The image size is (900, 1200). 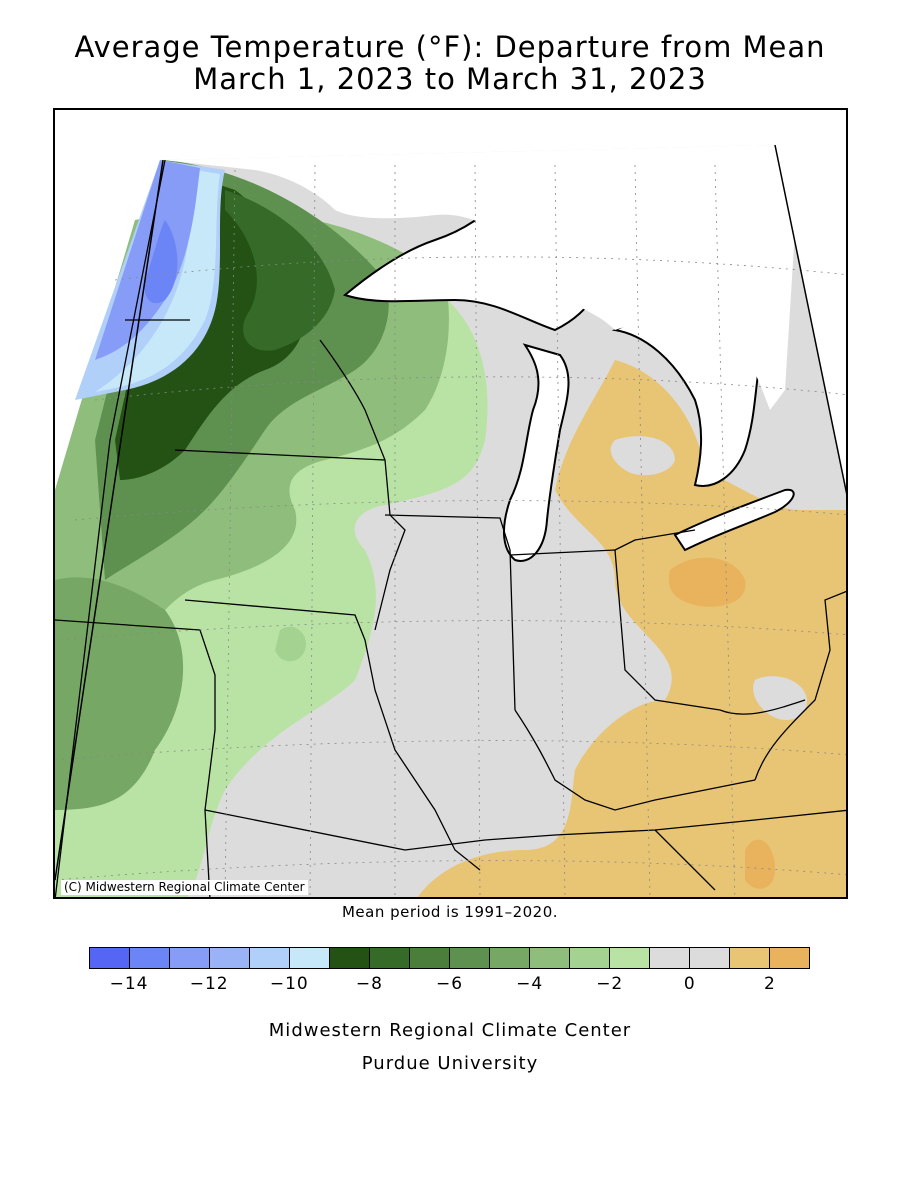 I want to click on legend-tick-label: −14, so click(x=129, y=984).